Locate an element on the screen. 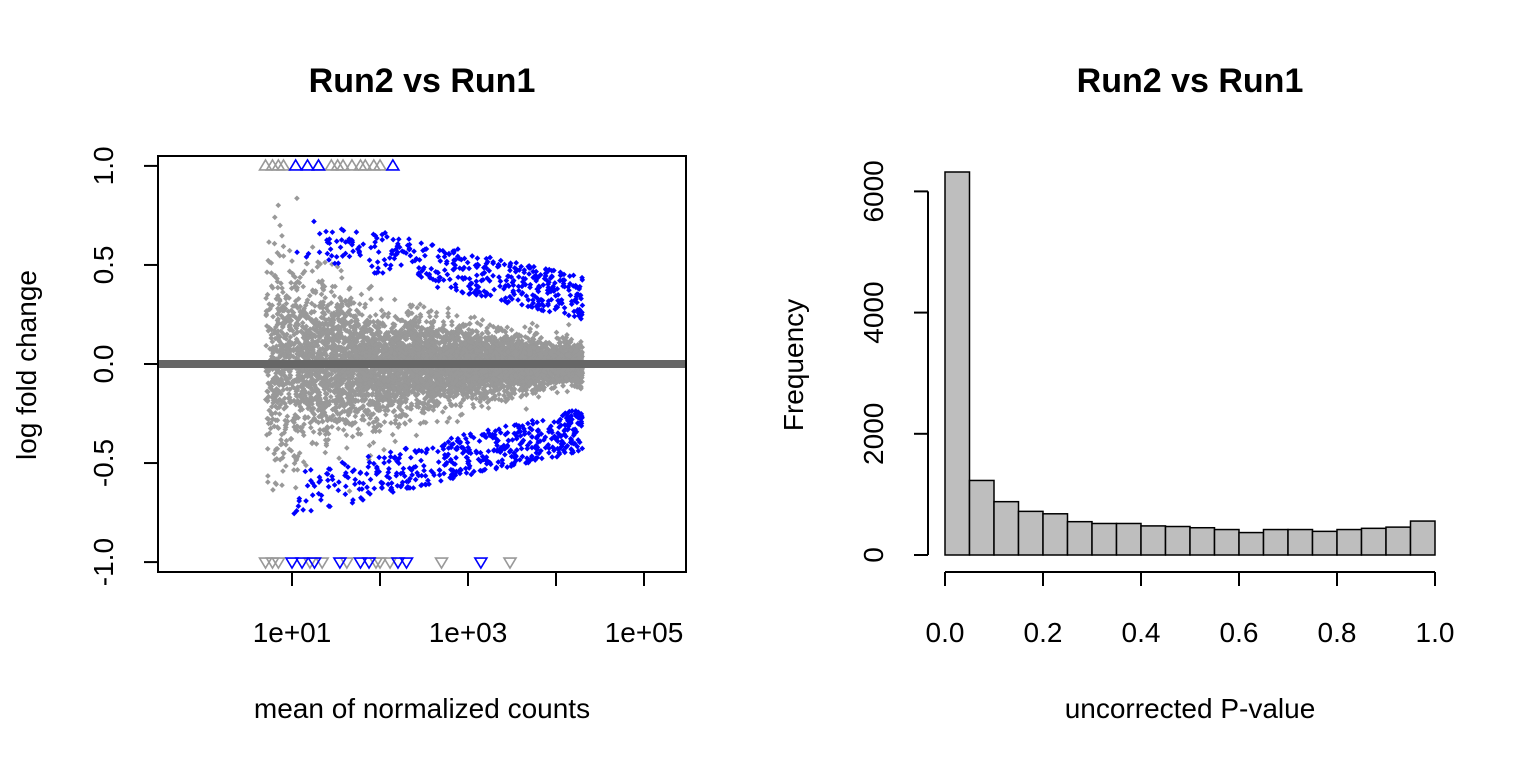 The image size is (1536, 768). ma-plot-title: Run2 vs Run1 is located at coordinates (422, 81).